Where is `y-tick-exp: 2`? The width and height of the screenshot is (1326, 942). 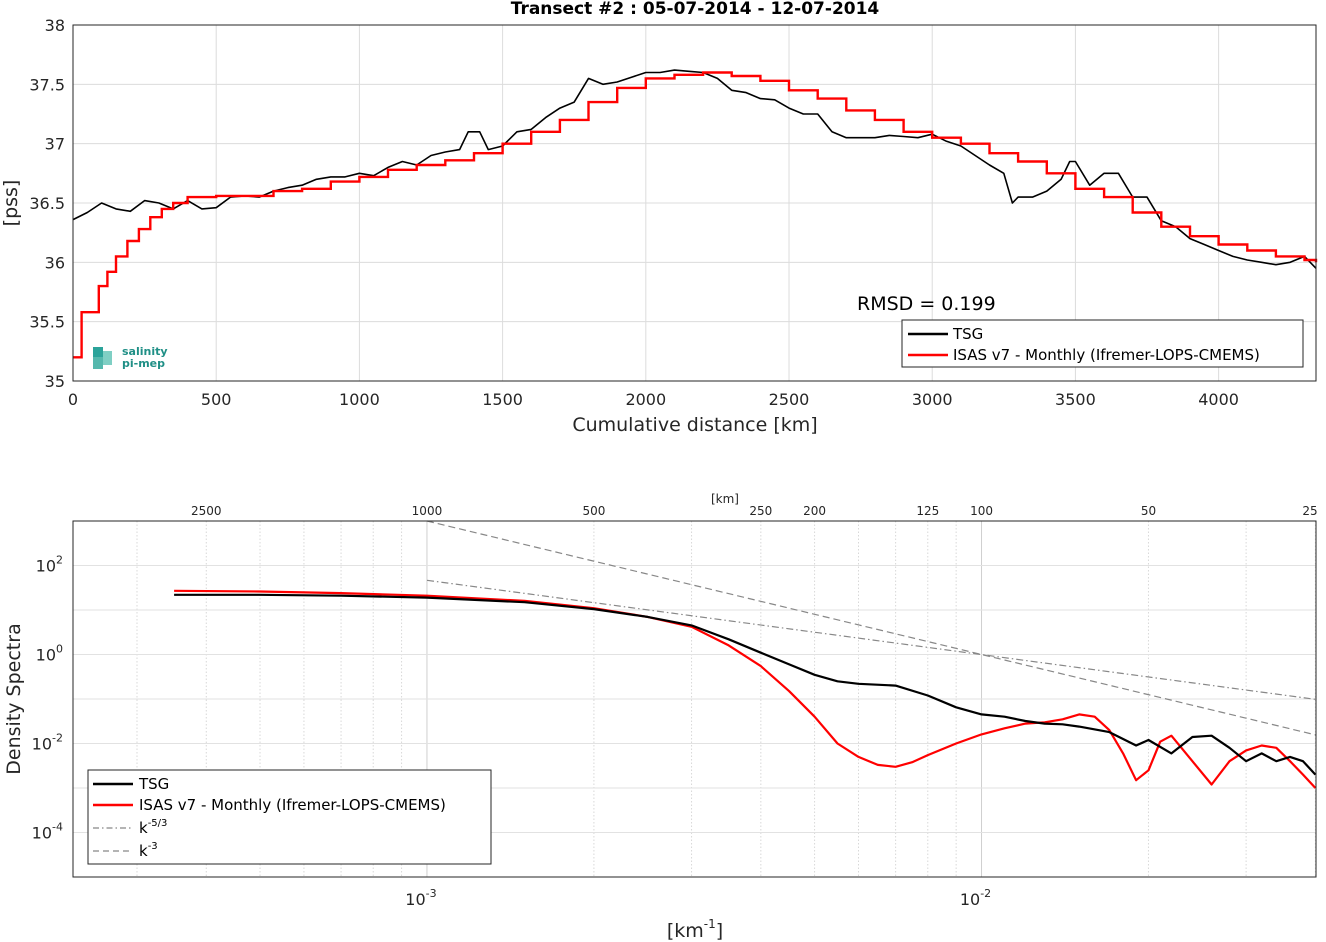
y-tick-exp: 2 is located at coordinates (59, 560).